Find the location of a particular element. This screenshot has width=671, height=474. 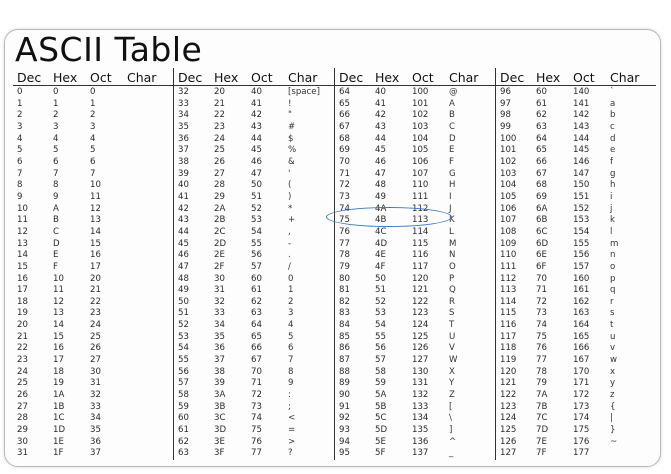

cell-dec: 106 is located at coordinates (508, 208).